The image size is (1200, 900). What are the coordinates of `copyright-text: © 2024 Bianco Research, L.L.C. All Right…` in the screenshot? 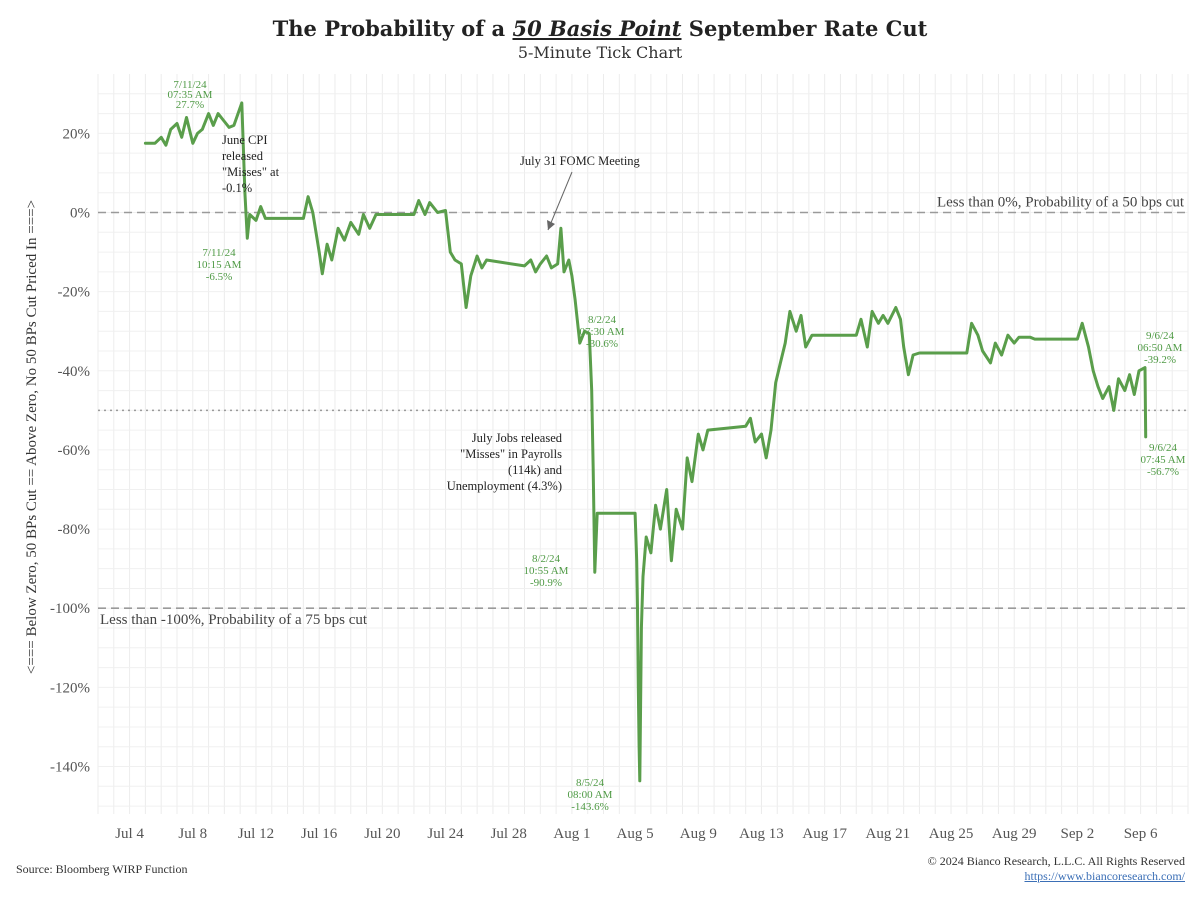 It's located at (1056, 861).